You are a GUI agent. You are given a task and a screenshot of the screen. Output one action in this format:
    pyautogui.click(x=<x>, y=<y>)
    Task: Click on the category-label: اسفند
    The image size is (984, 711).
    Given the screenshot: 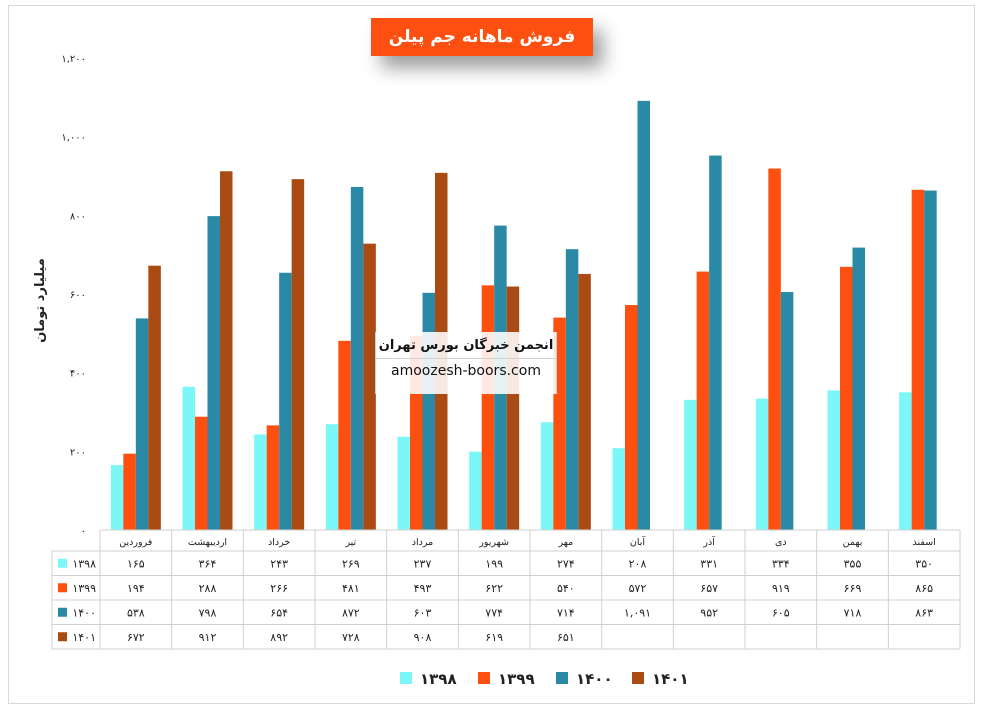 What is the action you would take?
    pyautogui.click(x=924, y=542)
    